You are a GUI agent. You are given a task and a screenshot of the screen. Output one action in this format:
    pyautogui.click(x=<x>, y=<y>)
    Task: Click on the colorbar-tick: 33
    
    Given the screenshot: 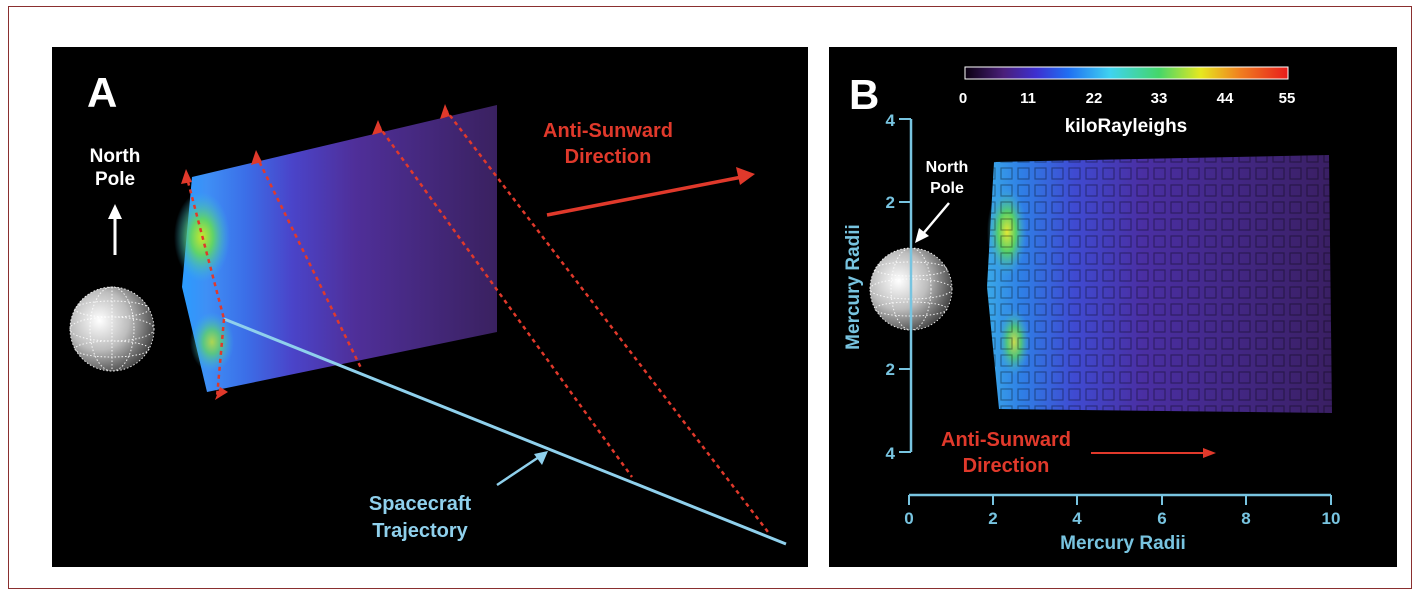 What is the action you would take?
    pyautogui.click(x=1159, y=98)
    